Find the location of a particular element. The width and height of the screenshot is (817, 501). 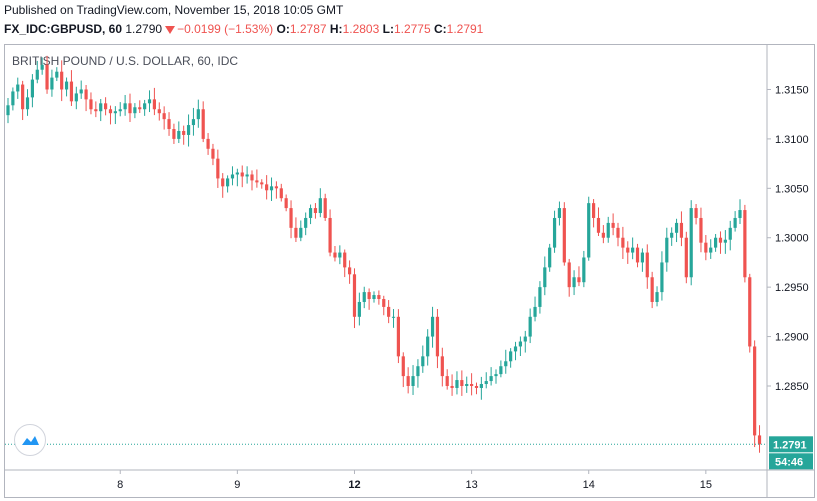

down-arrow-icon is located at coordinates (170, 29).